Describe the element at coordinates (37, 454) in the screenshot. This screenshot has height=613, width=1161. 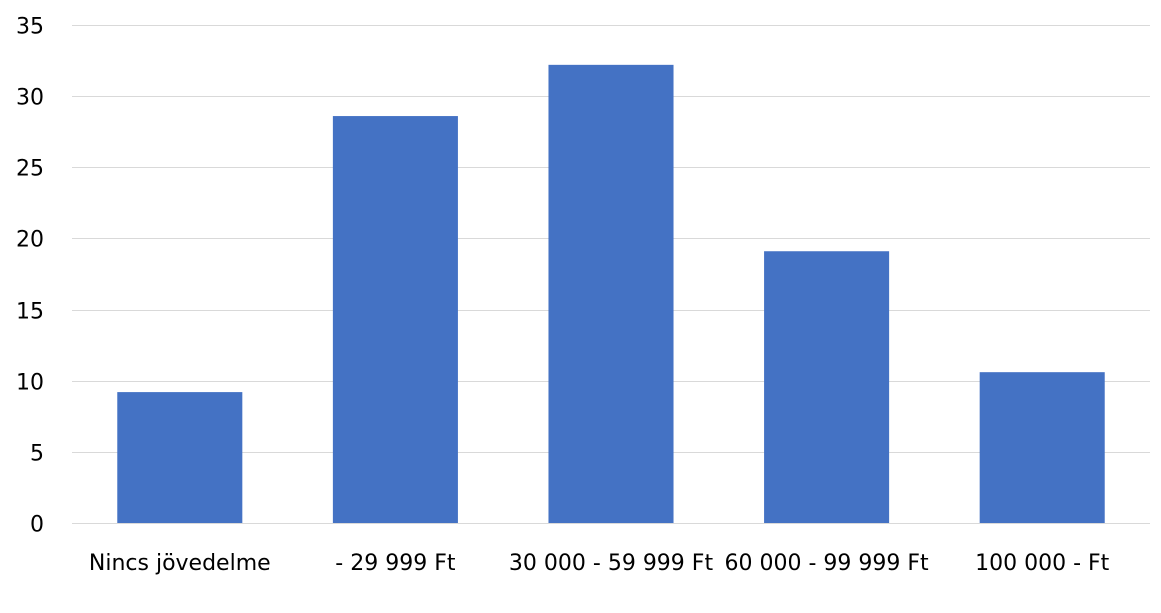
I see `y-tick-label: 5` at that location.